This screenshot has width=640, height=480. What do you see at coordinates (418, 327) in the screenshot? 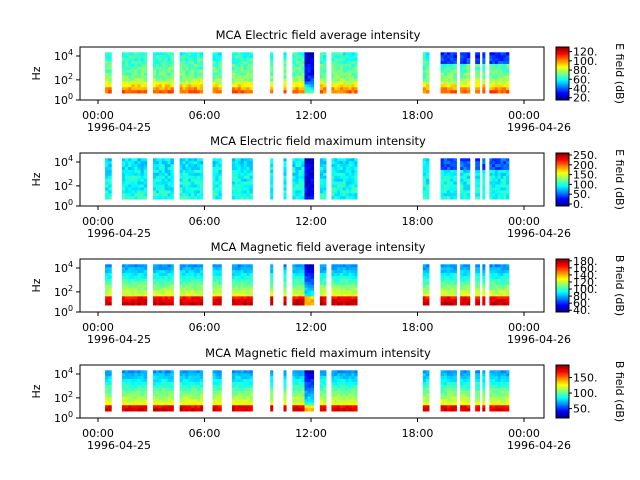
I see `x-tick-label: 18:00` at bounding box center [418, 327].